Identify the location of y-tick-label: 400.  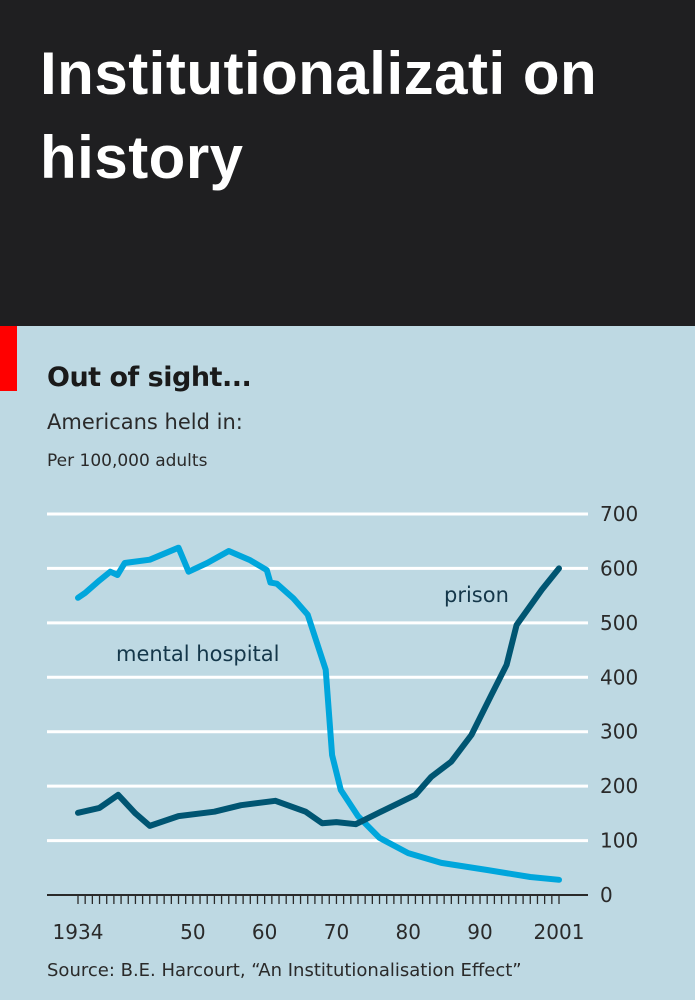
(619, 677).